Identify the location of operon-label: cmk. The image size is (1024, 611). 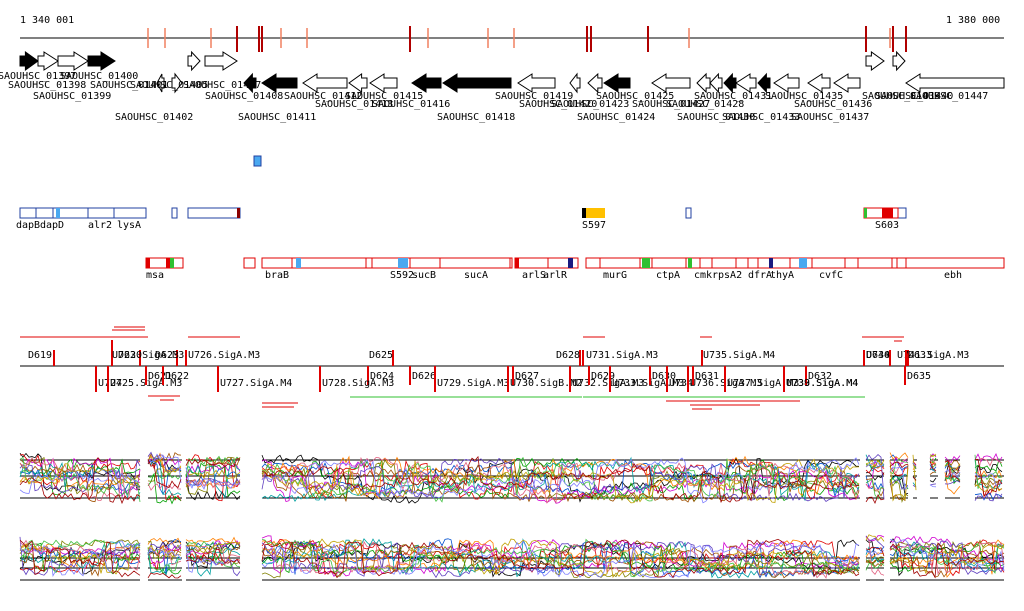
(703, 275).